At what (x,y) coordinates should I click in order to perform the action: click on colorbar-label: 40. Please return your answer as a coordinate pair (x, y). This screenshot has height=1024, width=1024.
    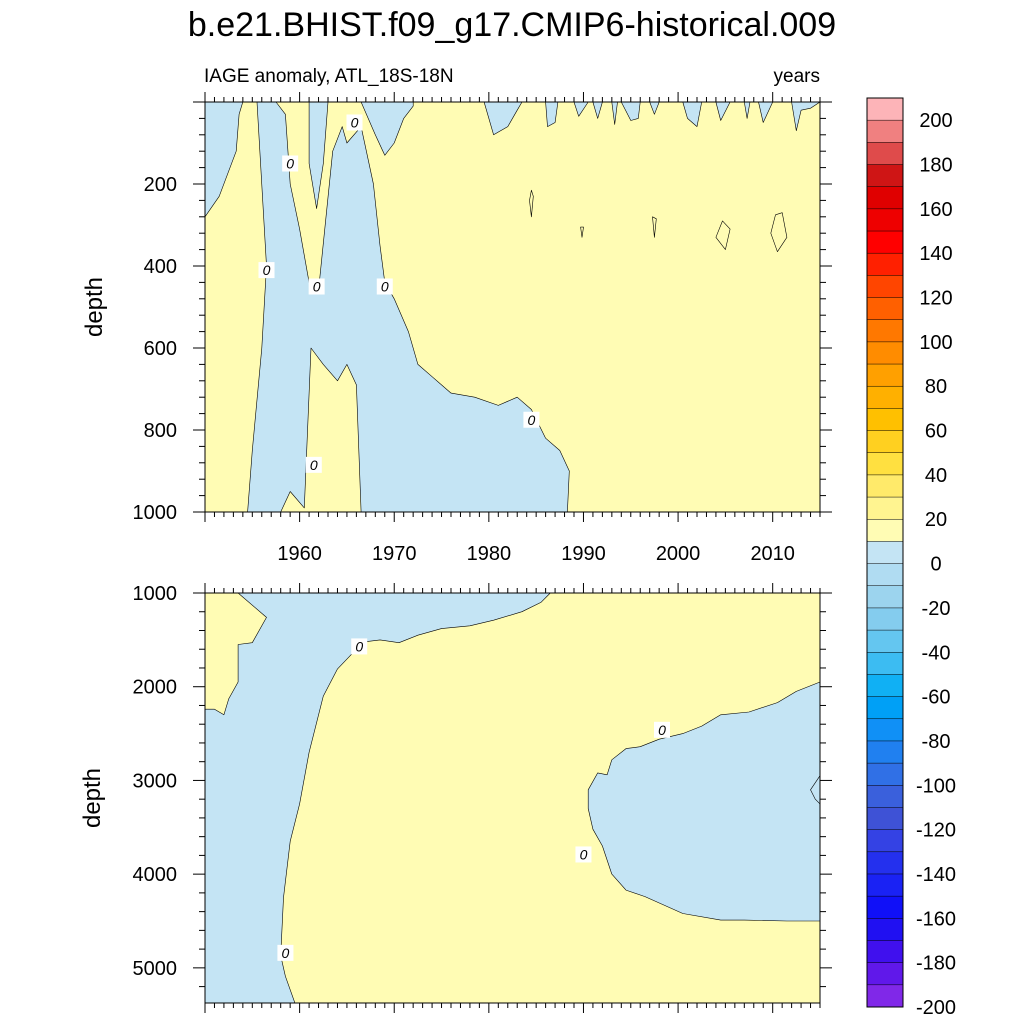
    Looking at the image, I should click on (936, 476).